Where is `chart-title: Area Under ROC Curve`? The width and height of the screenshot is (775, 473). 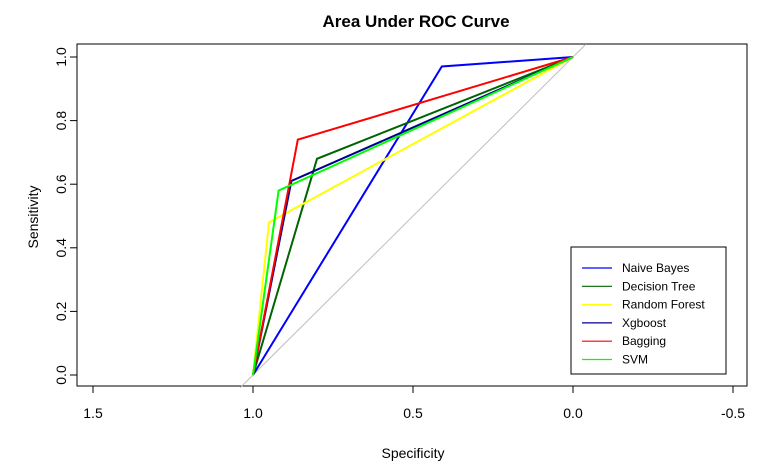
chart-title: Area Under ROC Curve is located at coordinates (415, 21).